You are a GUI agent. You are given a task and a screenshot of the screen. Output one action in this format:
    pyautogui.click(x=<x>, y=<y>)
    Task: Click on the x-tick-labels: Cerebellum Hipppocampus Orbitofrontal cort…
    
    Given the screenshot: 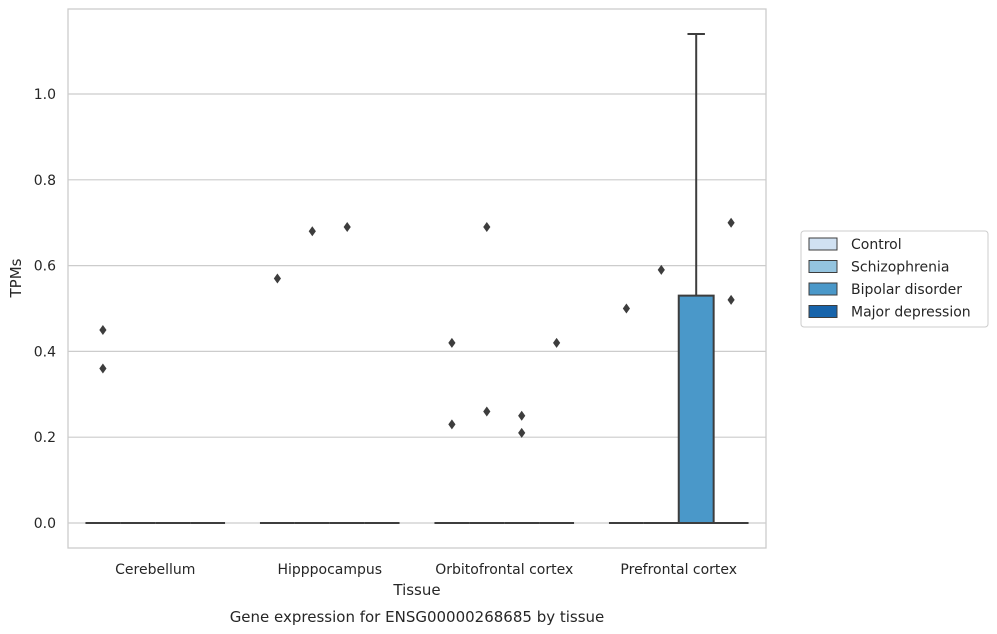 What is the action you would take?
    pyautogui.click(x=426, y=570)
    